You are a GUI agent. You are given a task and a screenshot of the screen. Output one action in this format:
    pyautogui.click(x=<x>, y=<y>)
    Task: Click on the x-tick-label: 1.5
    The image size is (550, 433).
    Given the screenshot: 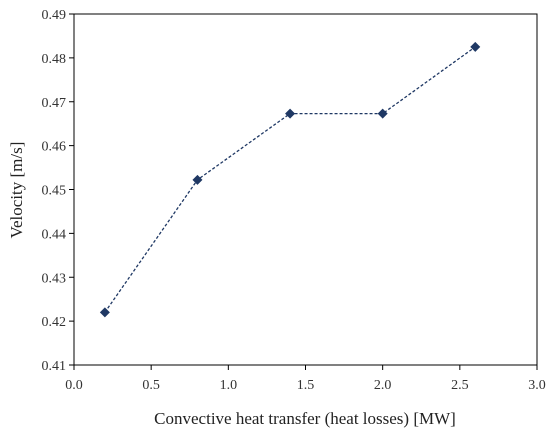 What is the action you would take?
    pyautogui.click(x=306, y=385)
    